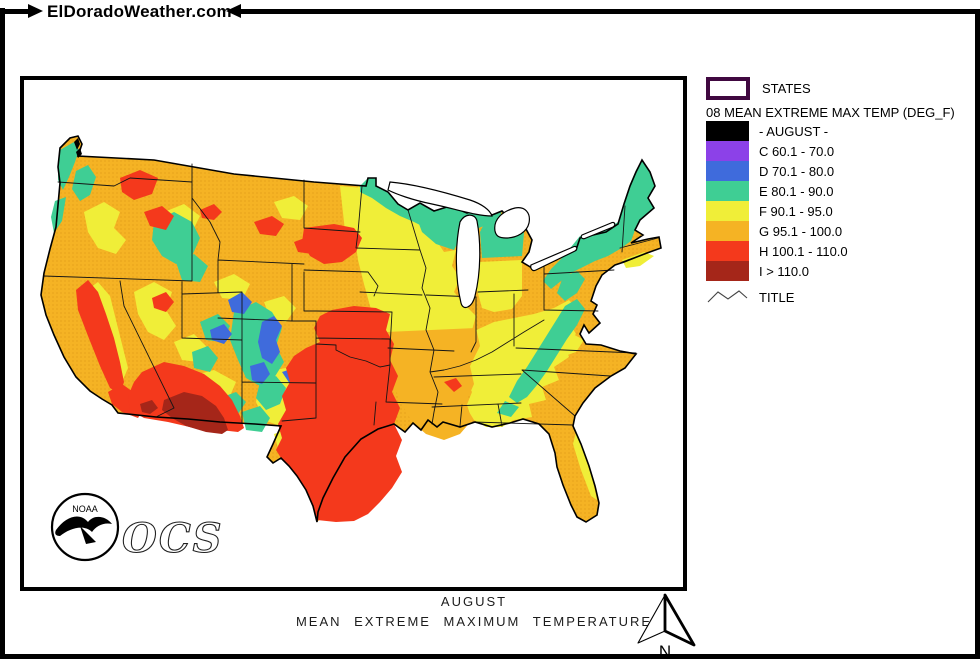  I want to click on north-arrow-icon: N, so click(666, 626).